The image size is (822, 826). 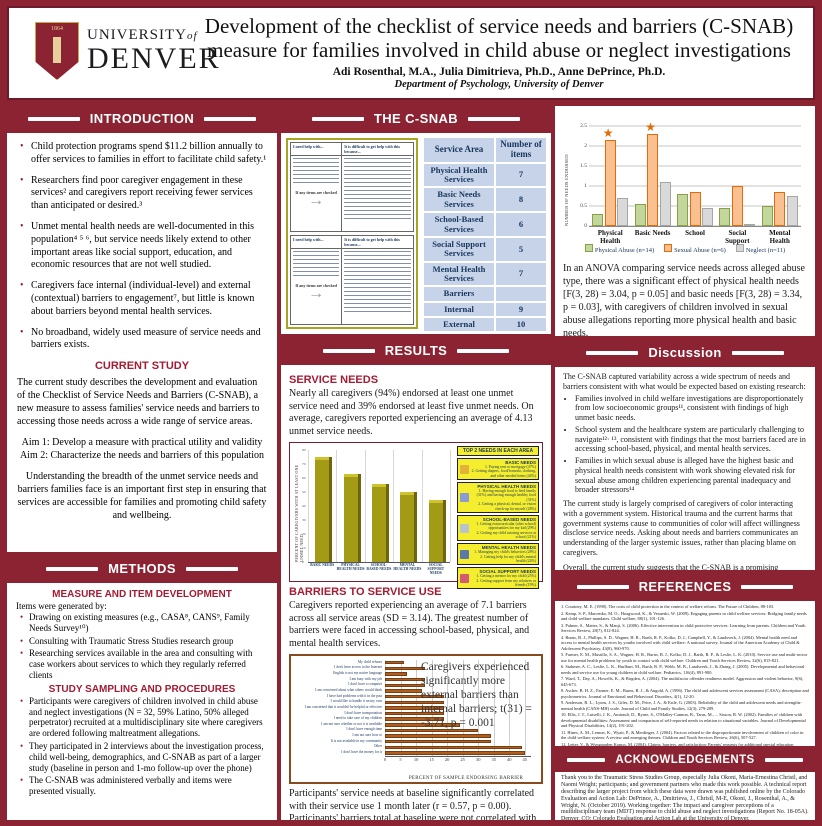 I want to click on methods-band: METHODS, so click(x=142, y=568).